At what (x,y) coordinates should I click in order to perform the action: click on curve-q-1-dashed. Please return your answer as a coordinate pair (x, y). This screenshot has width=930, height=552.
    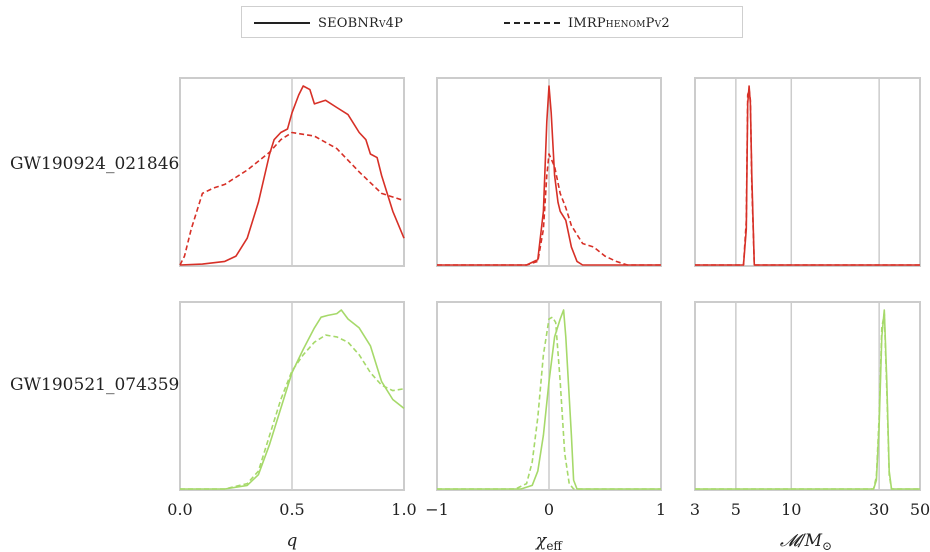
    Looking at the image, I should click on (292, 412).